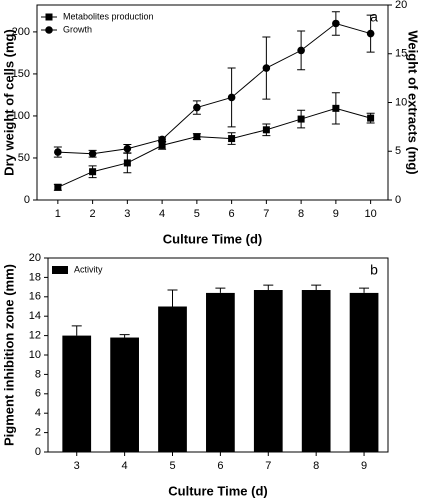  Describe the element at coordinates (77, 29) in the screenshot. I see `legend-label: Growth` at that location.